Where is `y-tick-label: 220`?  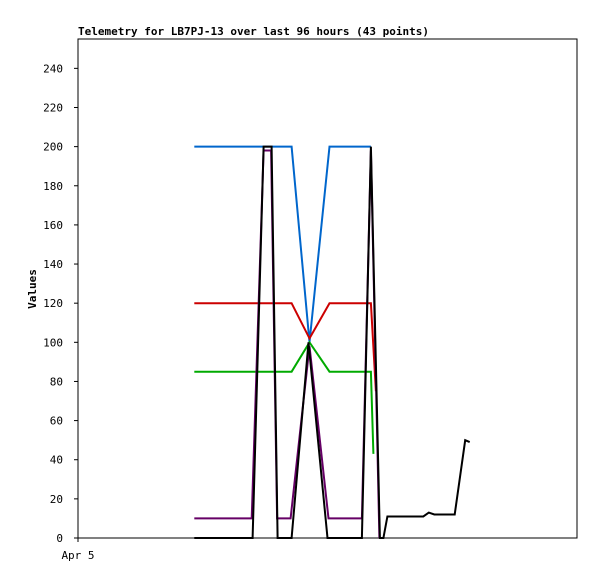 y-tick-label: 220 is located at coordinates (53, 107).